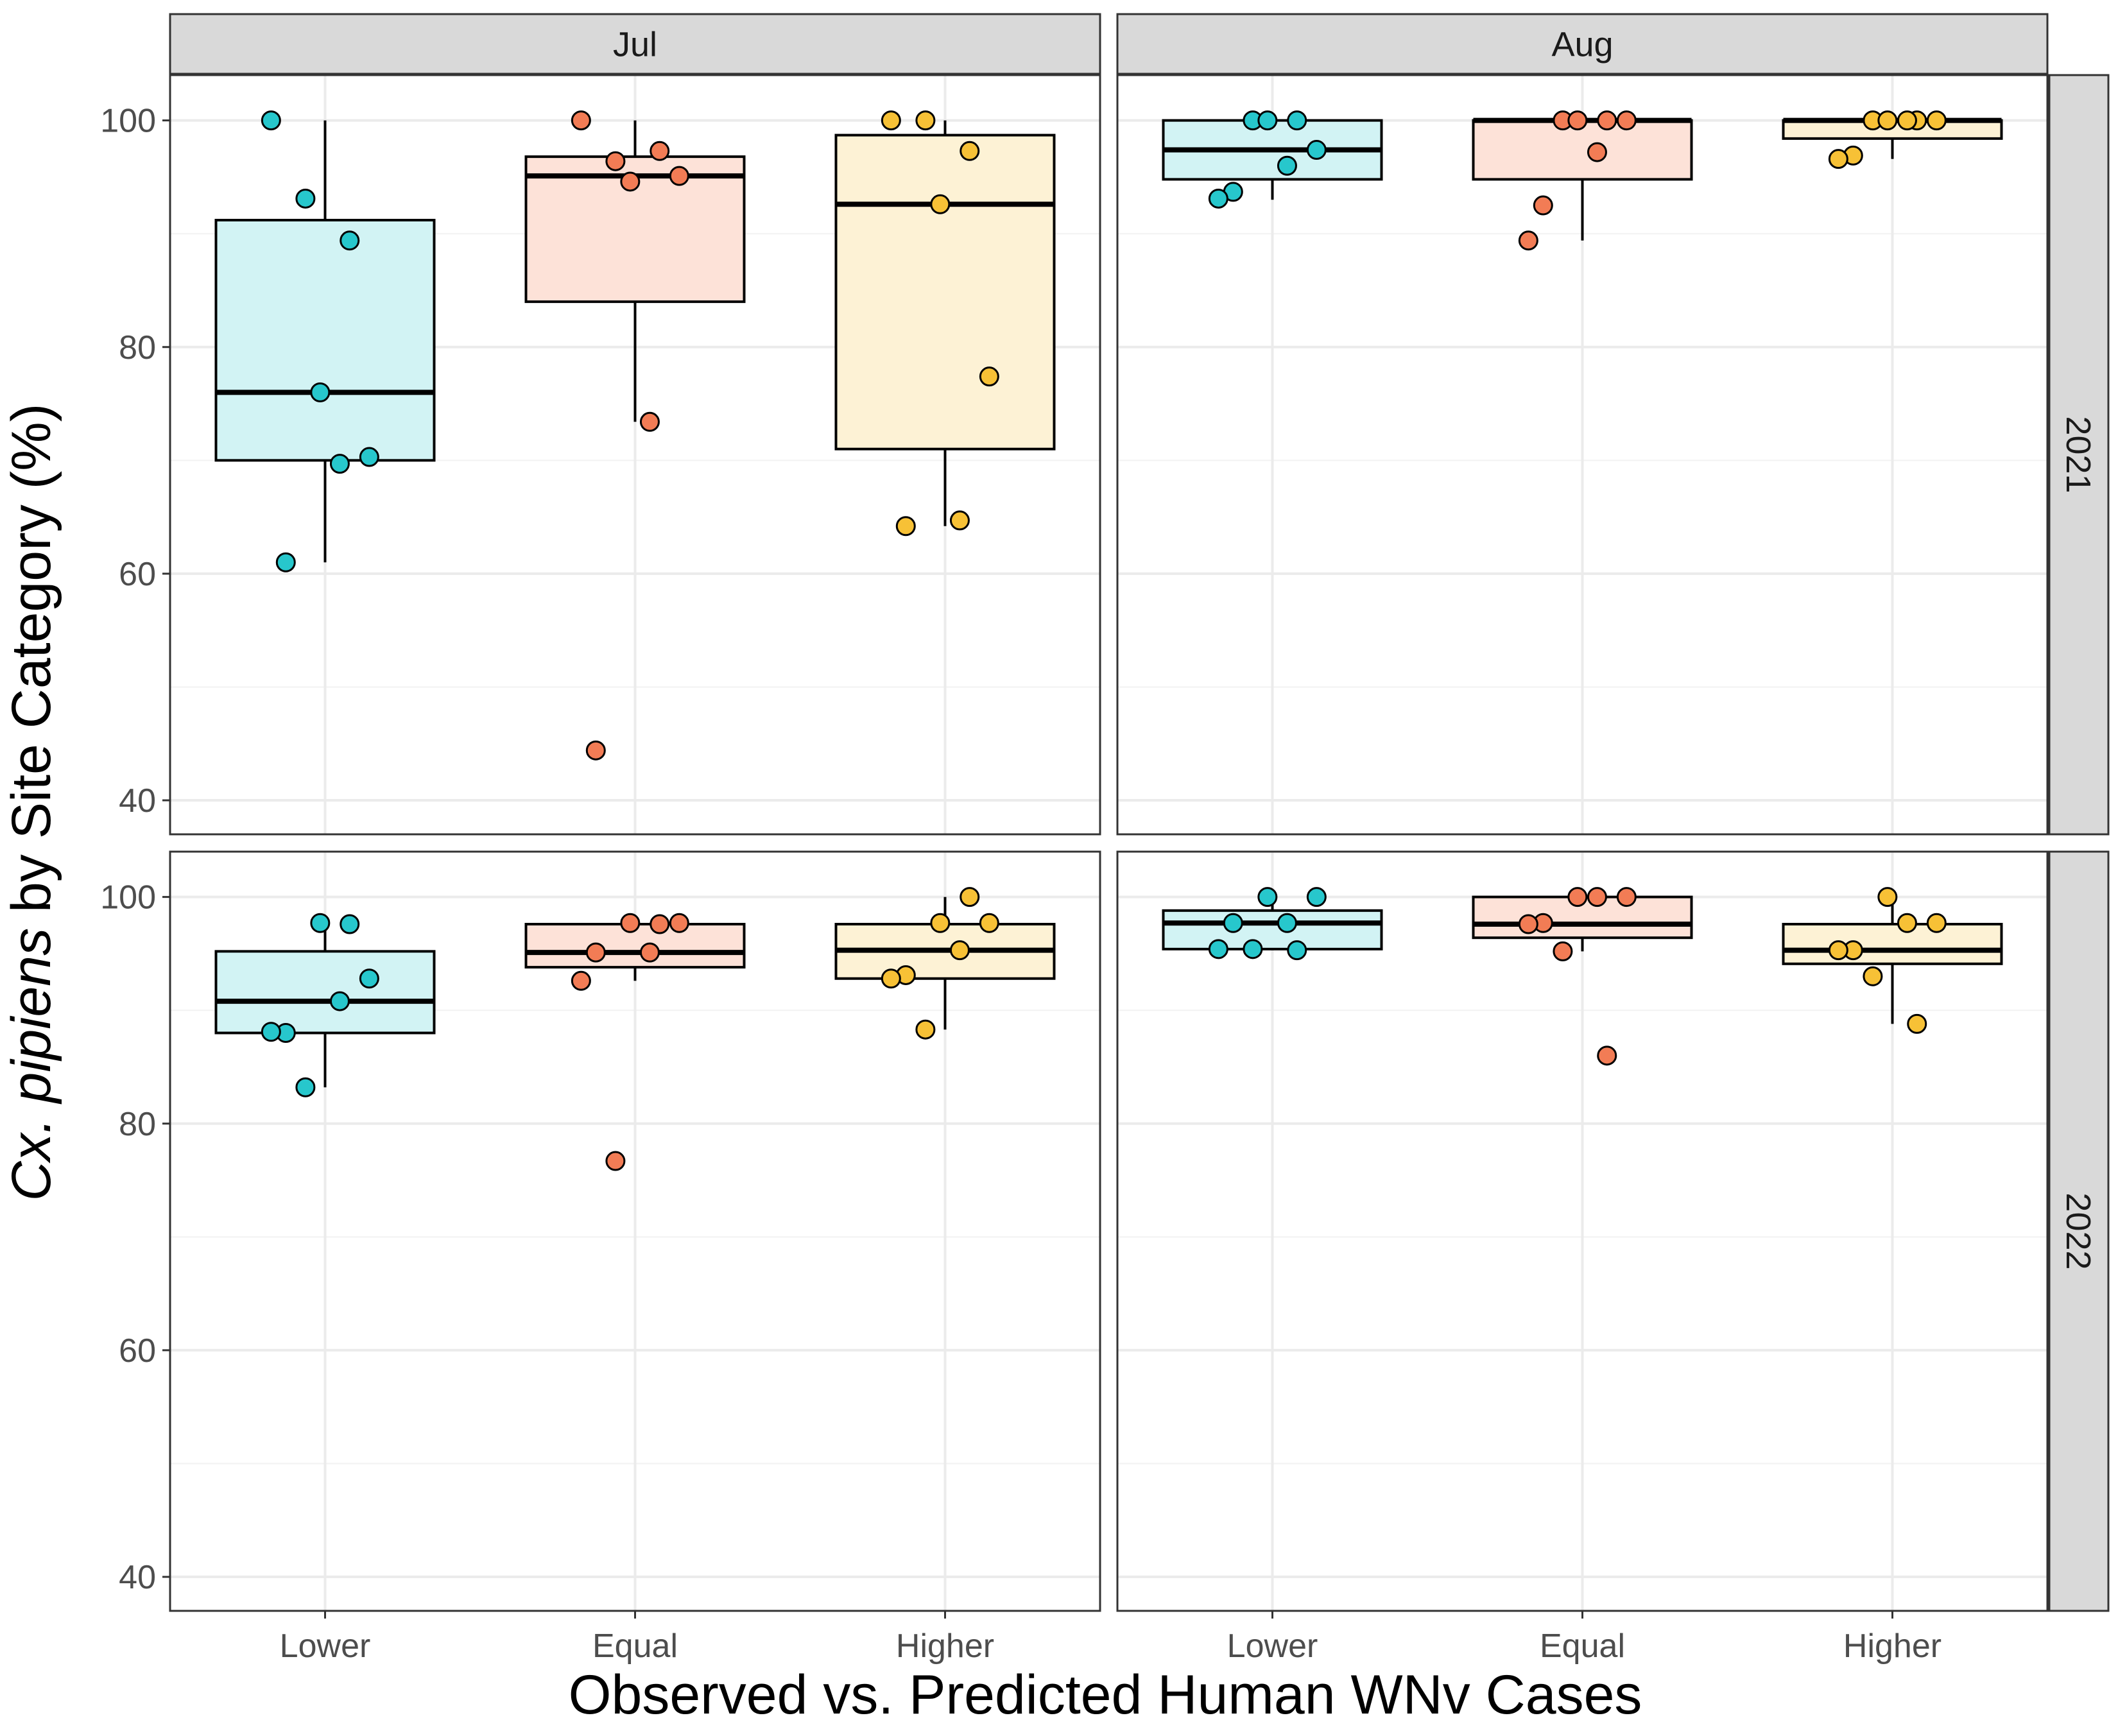 This screenshot has width=2118, height=1736. I want to click on strip-aug: Aug, so click(1583, 44).